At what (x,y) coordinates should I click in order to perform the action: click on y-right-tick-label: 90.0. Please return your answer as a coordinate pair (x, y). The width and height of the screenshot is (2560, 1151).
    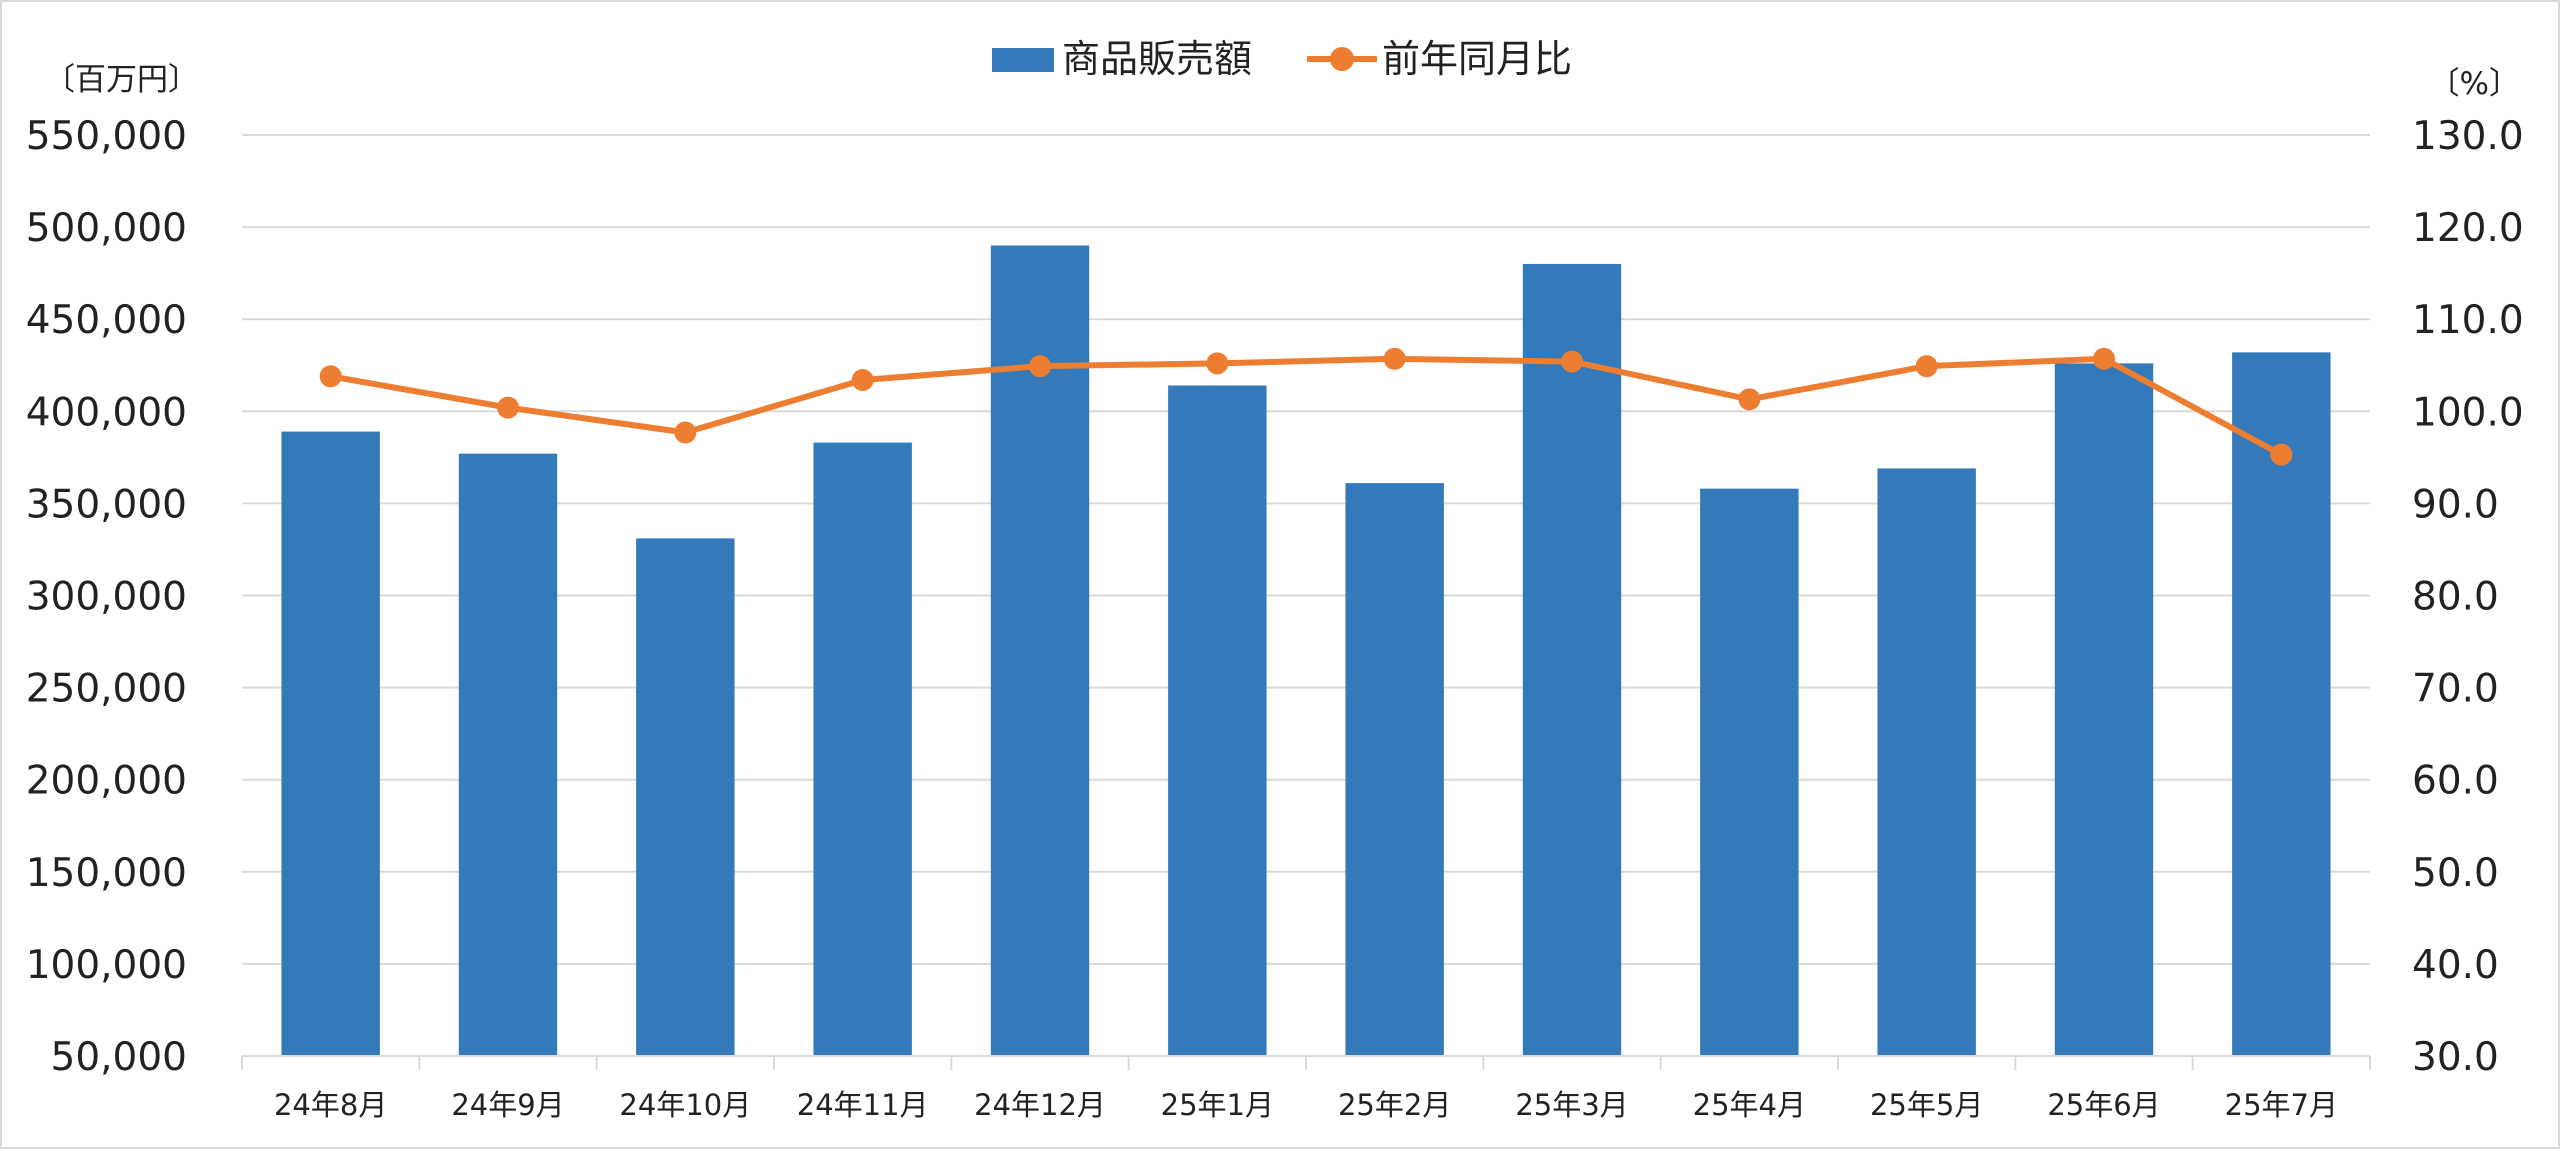
    Looking at the image, I should click on (2455, 504).